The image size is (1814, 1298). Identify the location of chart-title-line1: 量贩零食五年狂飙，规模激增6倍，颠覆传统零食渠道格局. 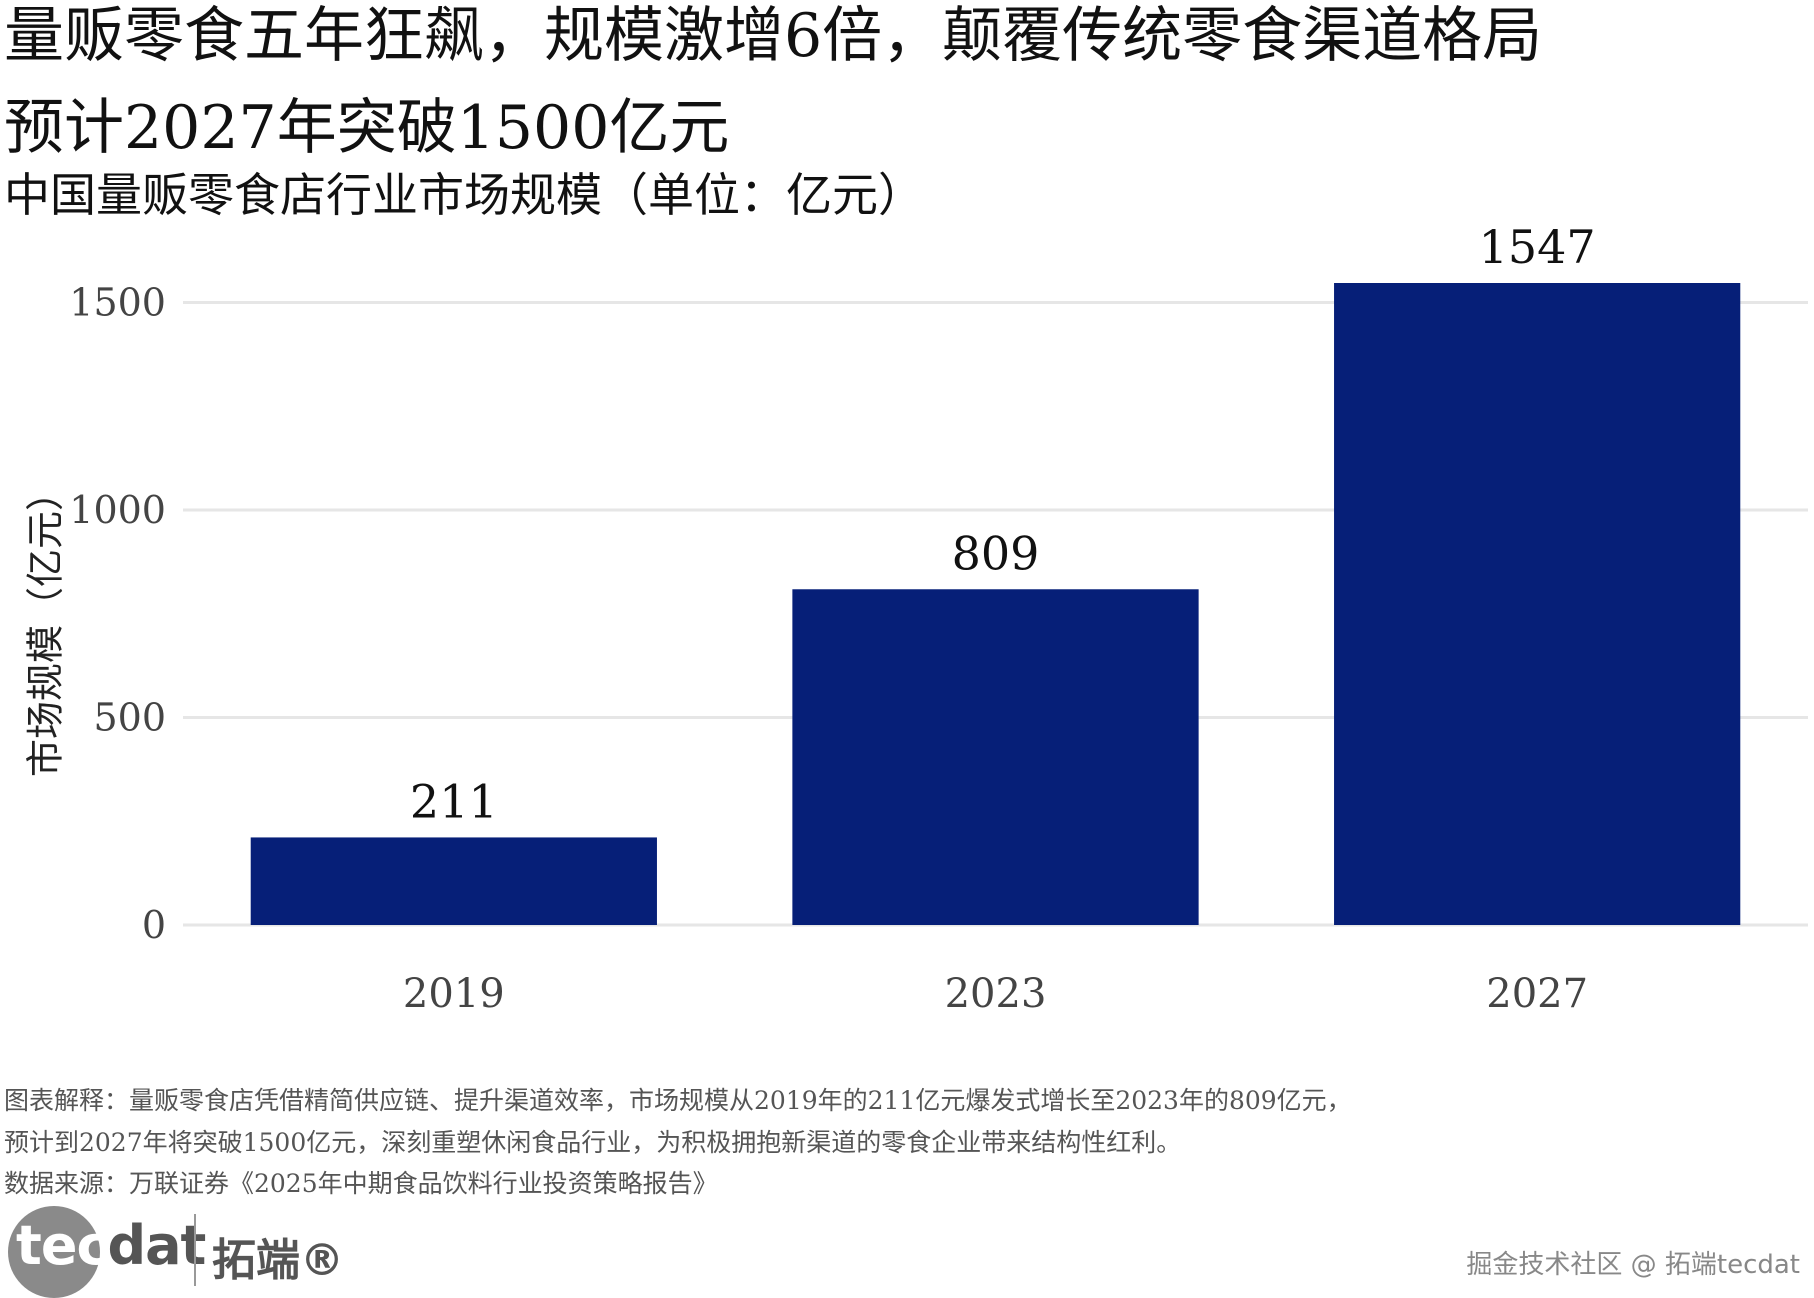
(773, 36).